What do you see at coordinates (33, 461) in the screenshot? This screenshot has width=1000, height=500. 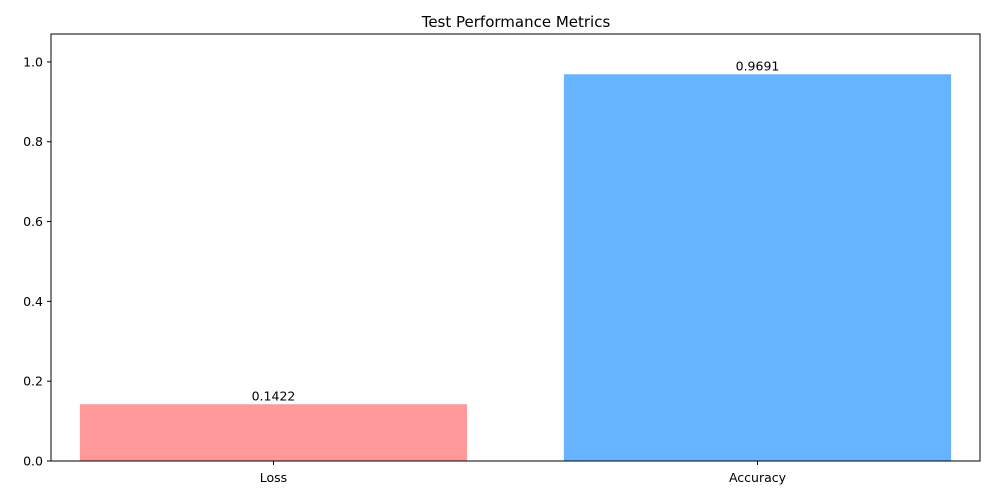 I see `y-tick-label: 0.0` at bounding box center [33, 461].